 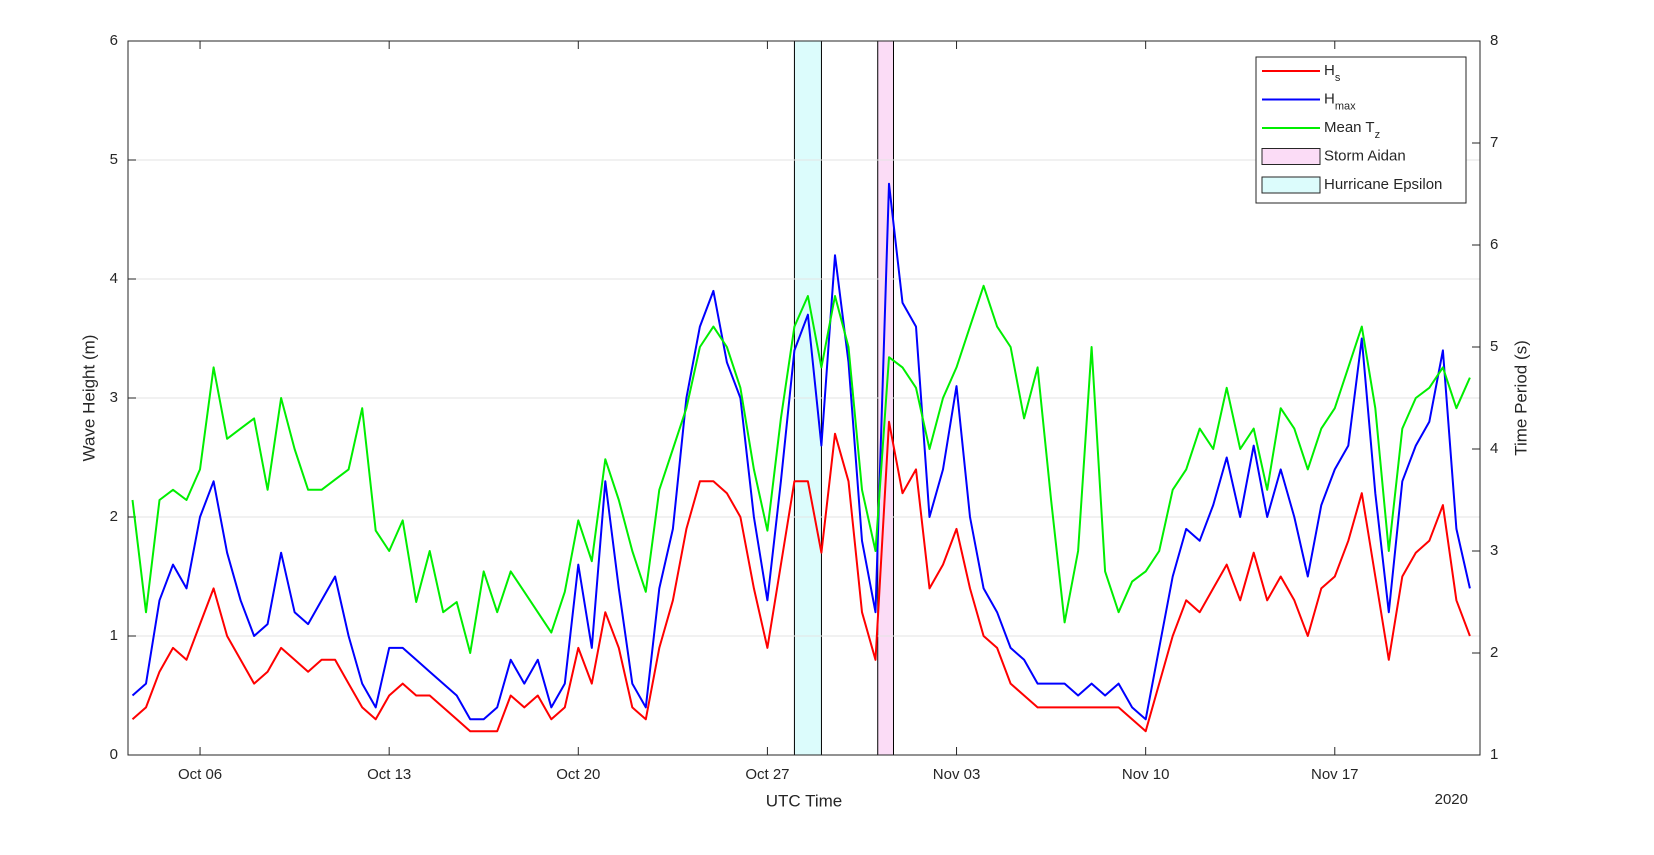 I want to click on y-tick-label: 6, so click(x=114, y=40).